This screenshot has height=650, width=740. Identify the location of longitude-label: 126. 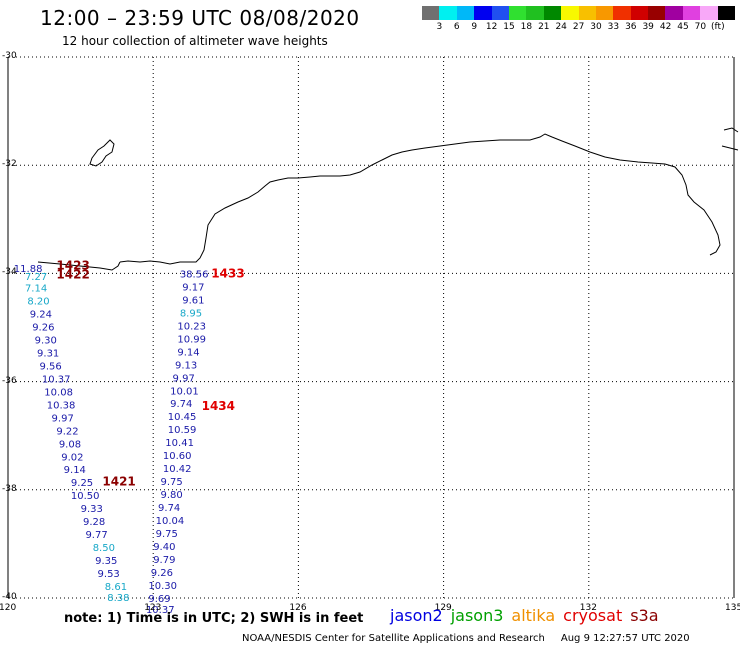
(298, 608).